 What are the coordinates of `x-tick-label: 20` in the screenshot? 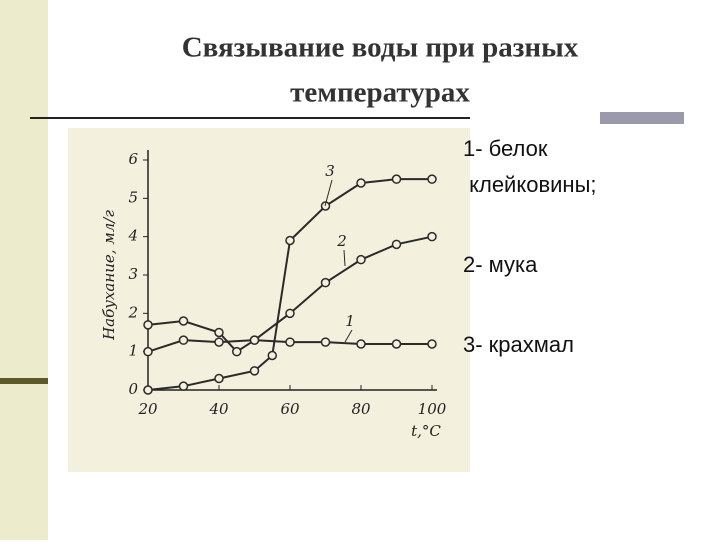 It's located at (147, 409).